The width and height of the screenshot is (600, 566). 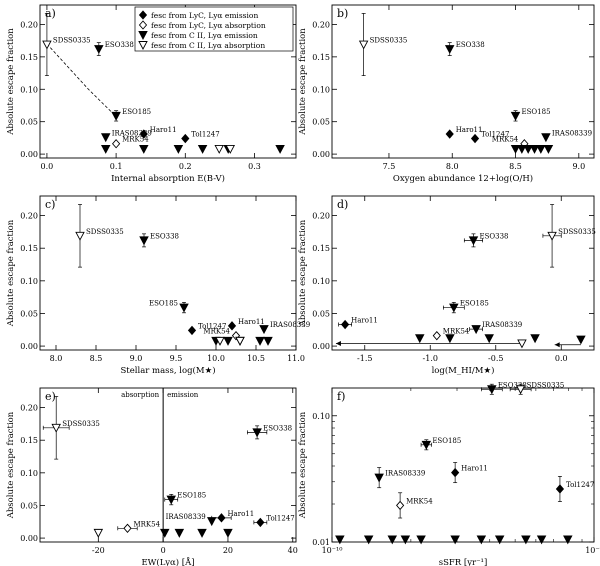 I want to click on x-tick-label: -0.5, so click(x=495, y=358).